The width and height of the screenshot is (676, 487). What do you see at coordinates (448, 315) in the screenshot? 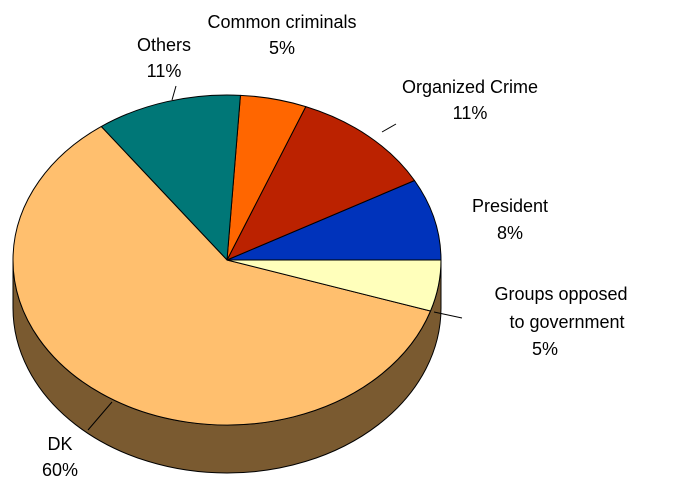
I see `leader-line-groups-opposed` at bounding box center [448, 315].